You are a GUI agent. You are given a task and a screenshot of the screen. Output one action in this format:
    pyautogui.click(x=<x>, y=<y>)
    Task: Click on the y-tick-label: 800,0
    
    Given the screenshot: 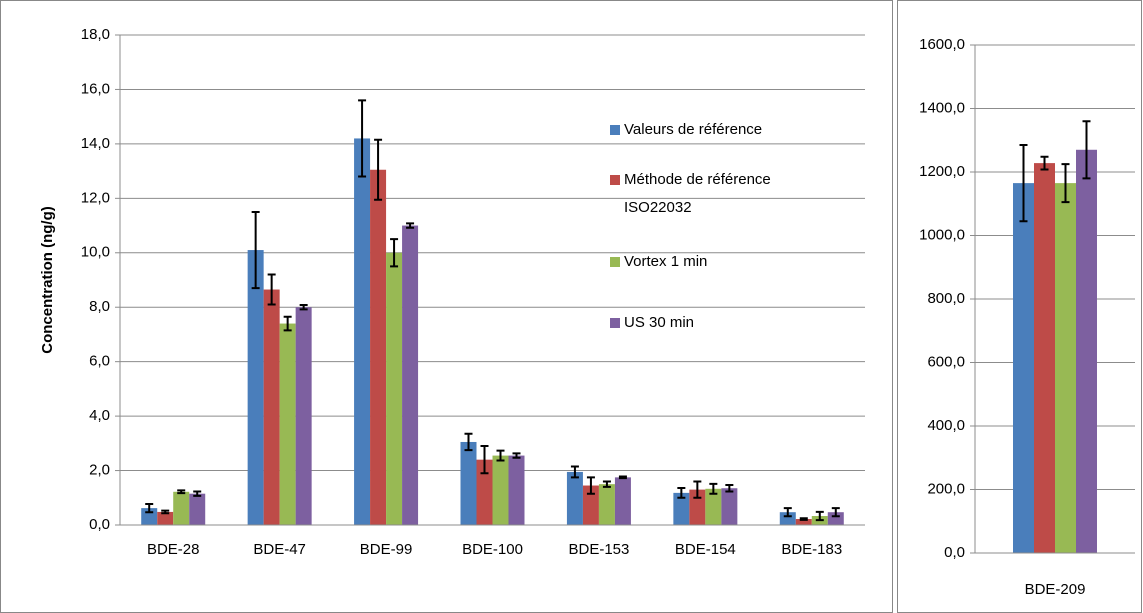 What is the action you would take?
    pyautogui.click(x=946, y=298)
    